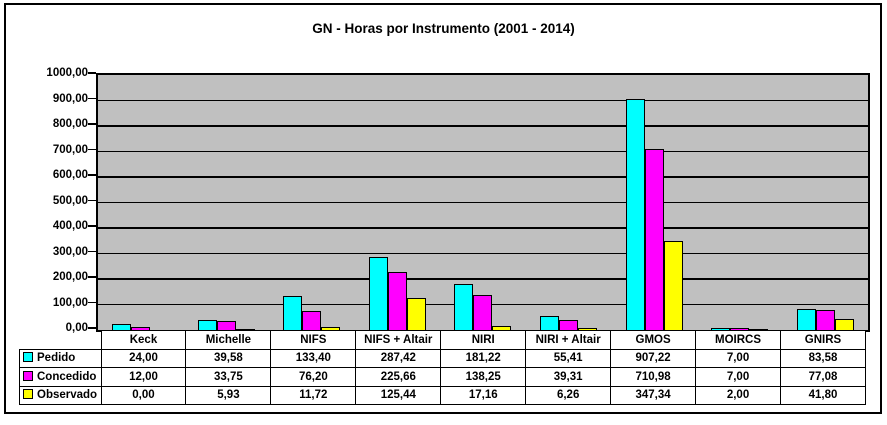 The height and width of the screenshot is (425, 887). Describe the element at coordinates (143, 358) in the screenshot. I see `value-cell: 24,00` at that location.